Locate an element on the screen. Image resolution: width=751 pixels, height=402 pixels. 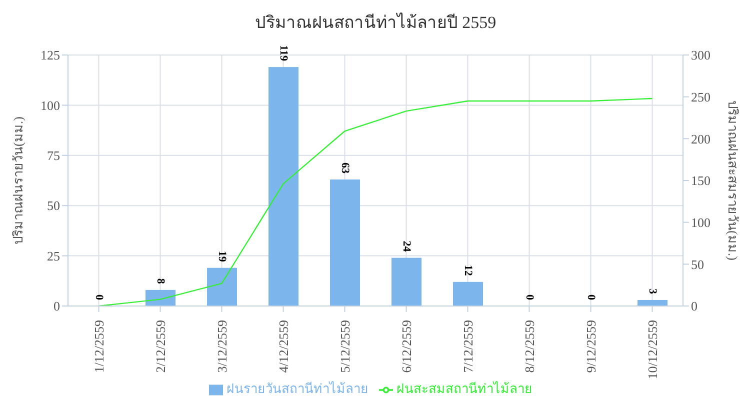
y-tick-label: 0 is located at coordinates (57, 306).